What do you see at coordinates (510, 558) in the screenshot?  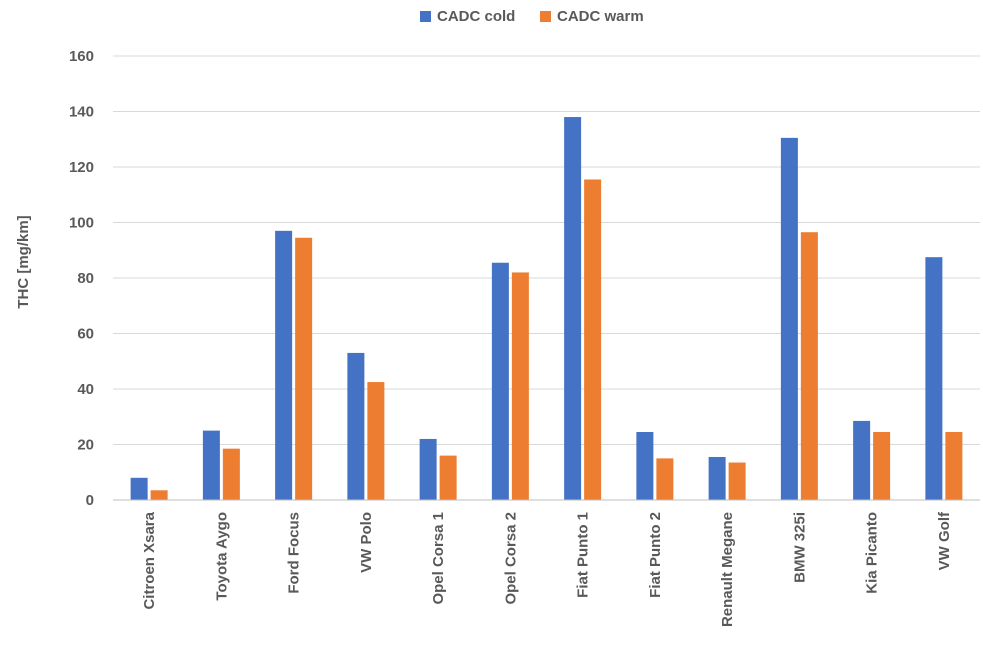 I see `x-tick-label: Opel Corsa 2` at bounding box center [510, 558].